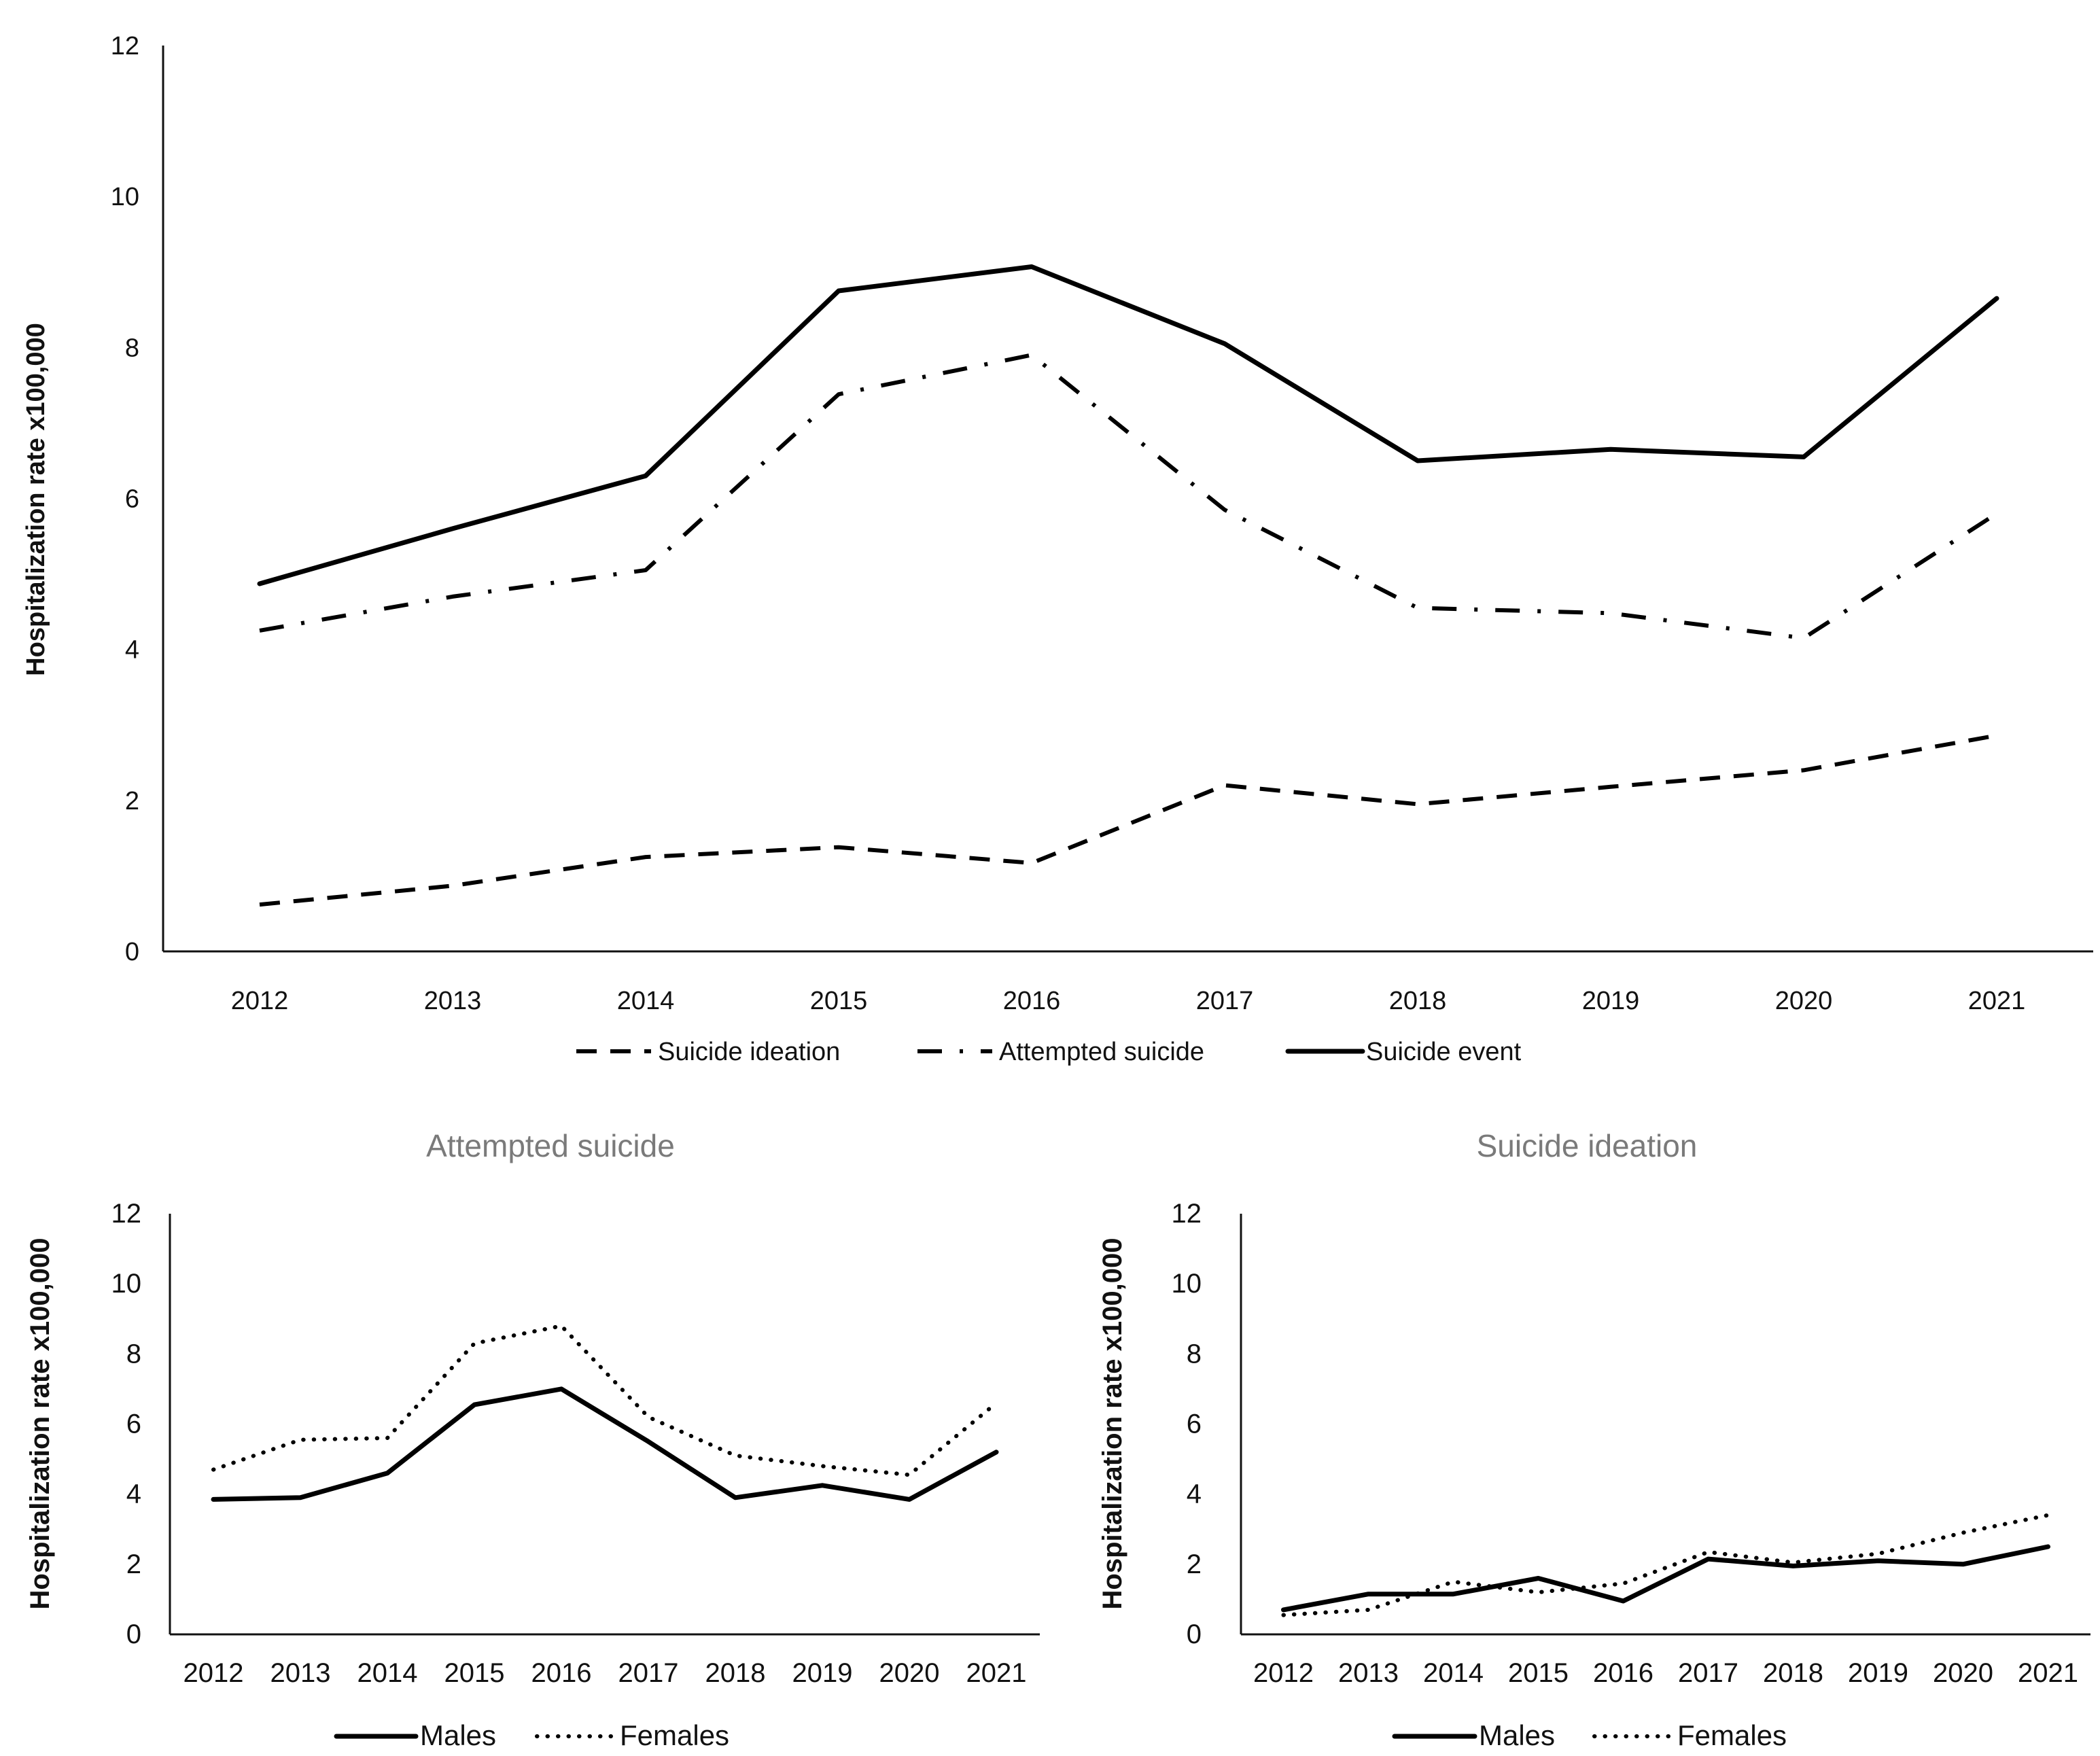 The image size is (2100, 1756). What do you see at coordinates (1128, 820) in the screenshot?
I see `series-line-suicide-ideation` at bounding box center [1128, 820].